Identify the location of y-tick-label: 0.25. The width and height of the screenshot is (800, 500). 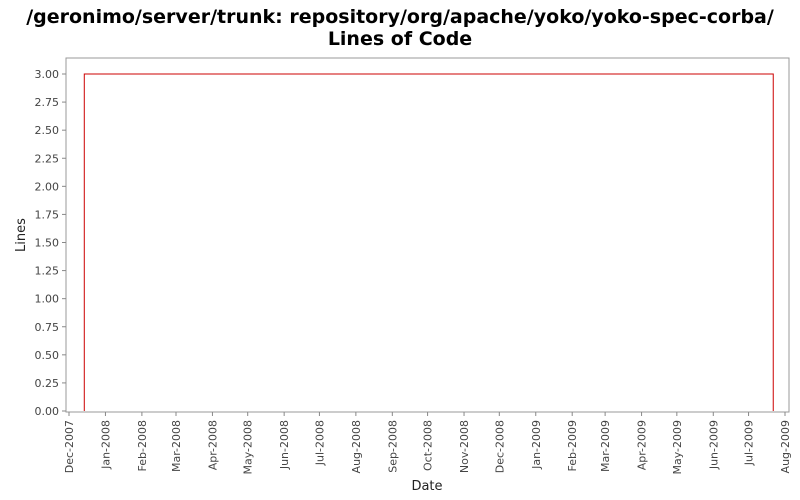
(47, 383).